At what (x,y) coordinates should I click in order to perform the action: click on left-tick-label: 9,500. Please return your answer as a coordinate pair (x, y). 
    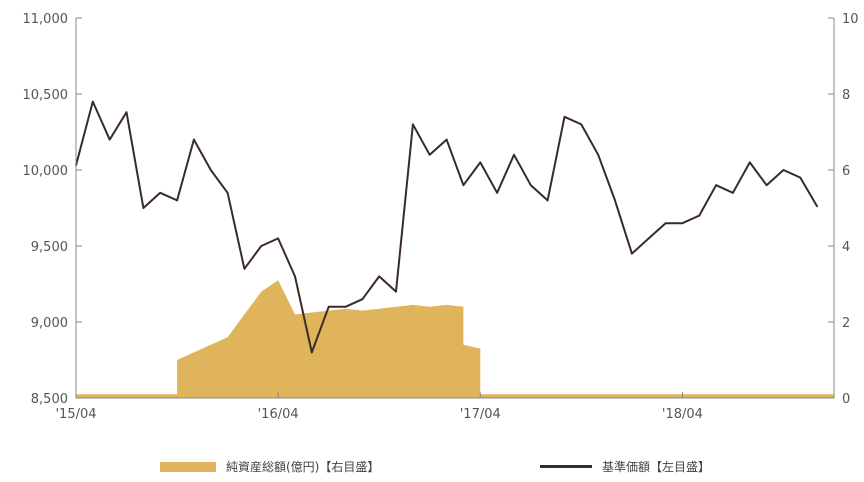
    Looking at the image, I should click on (49, 247).